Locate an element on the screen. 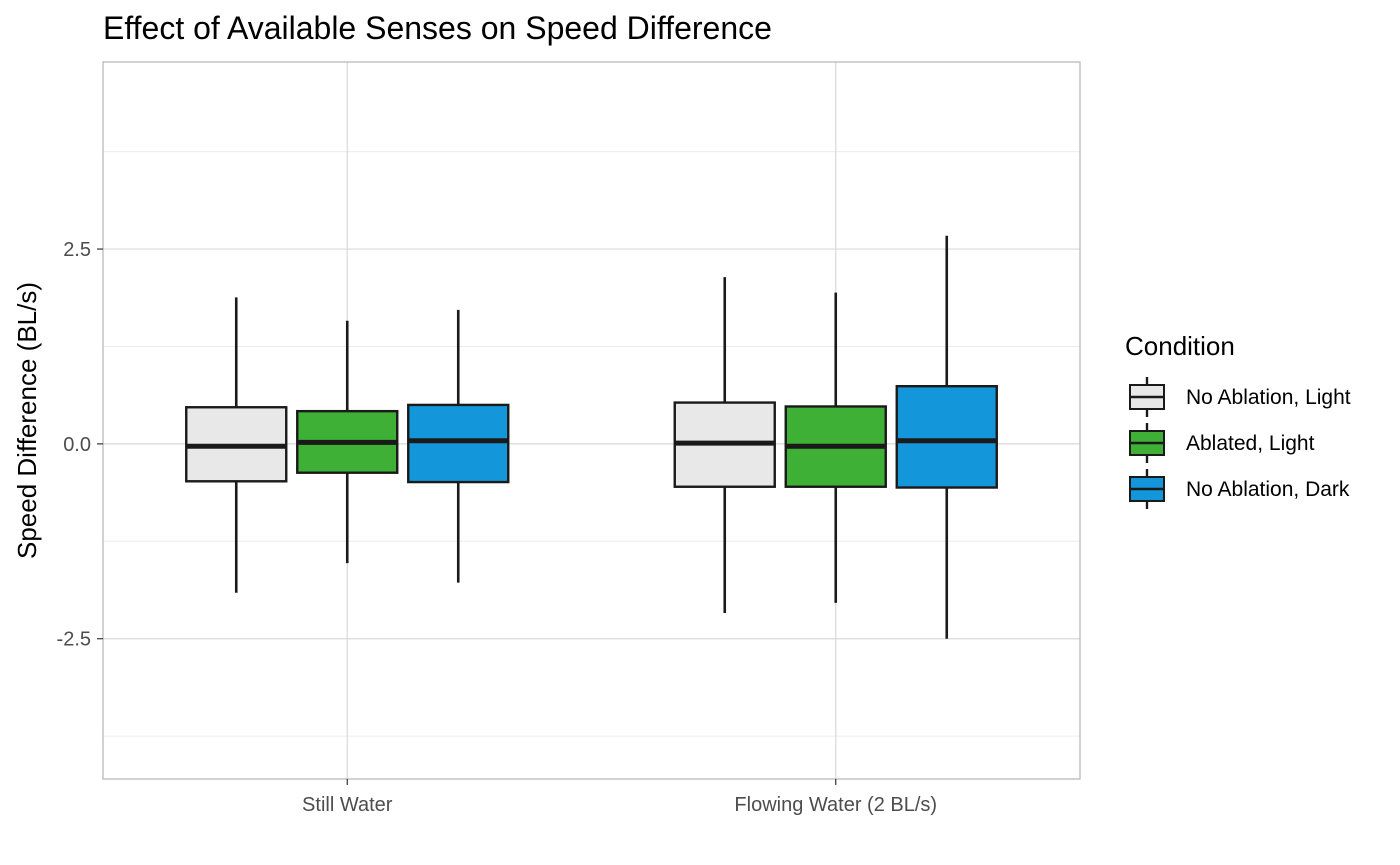 The height and width of the screenshot is (865, 1400). x-tick-label: Flowing Water (2 BL/s) is located at coordinates (835, 805).